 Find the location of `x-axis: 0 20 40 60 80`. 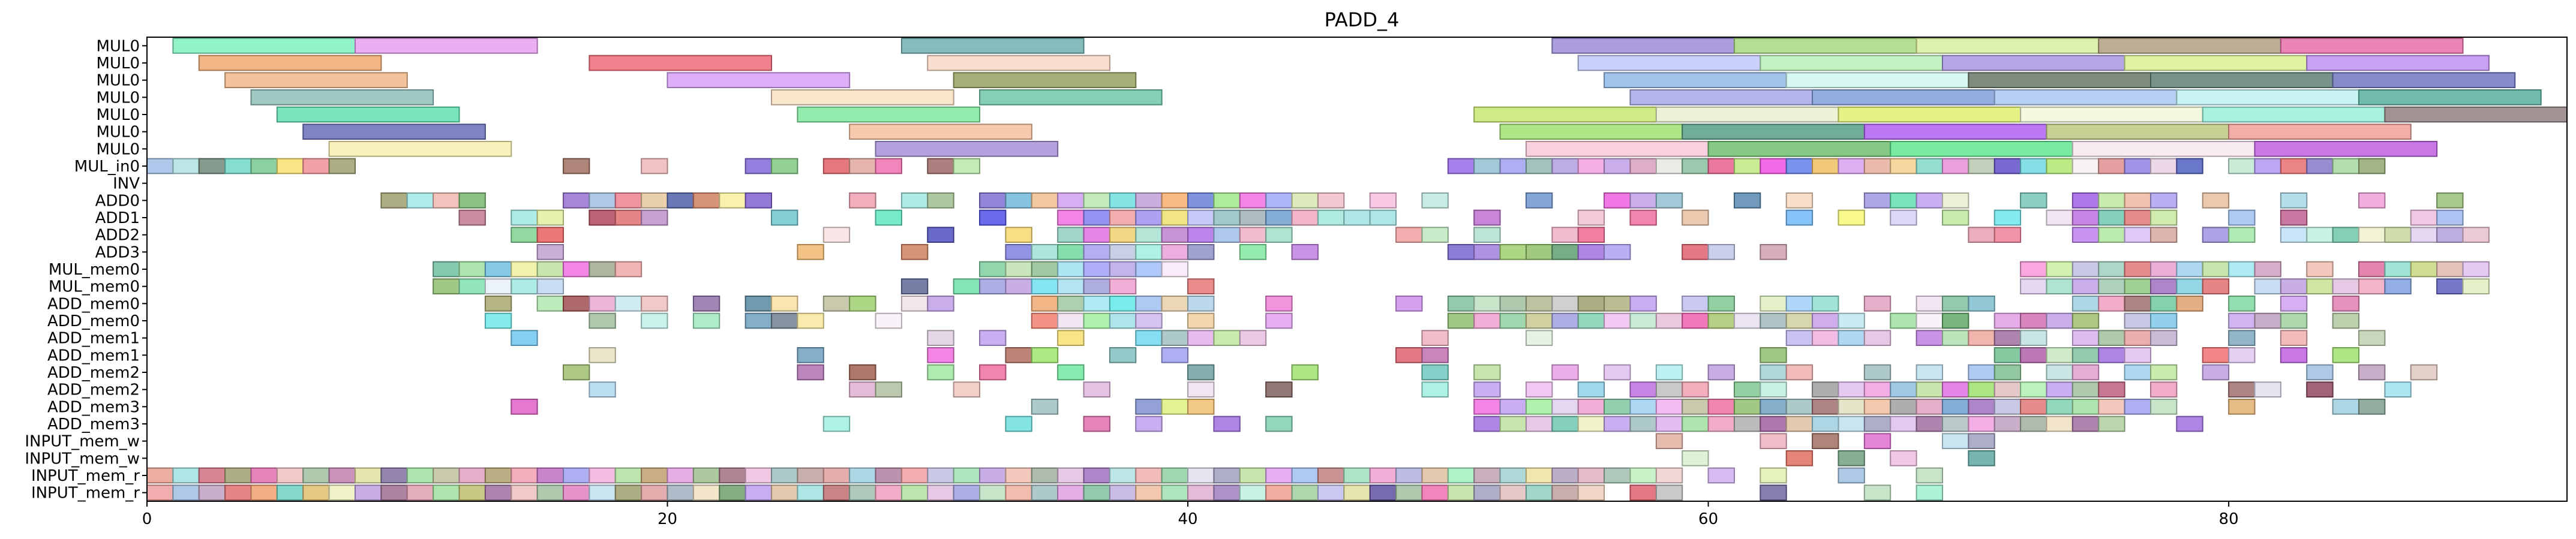

x-axis: 0 20 40 60 80 is located at coordinates (1190, 514).